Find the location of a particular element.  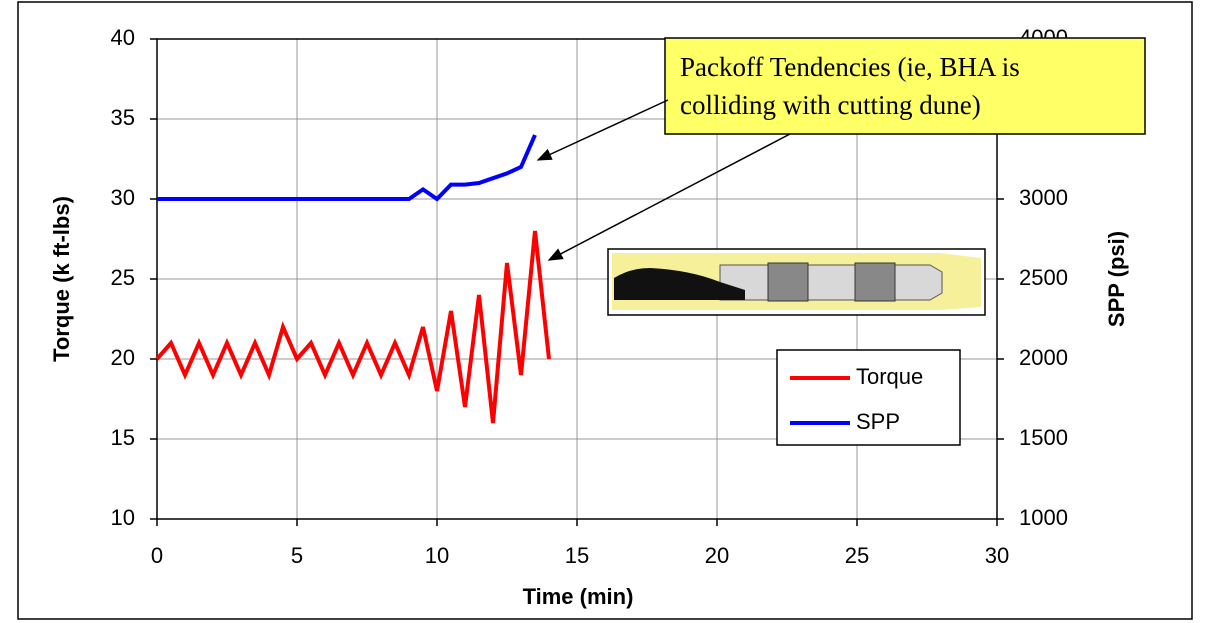

y2-tick-label: 1000 is located at coordinates (1043, 517).